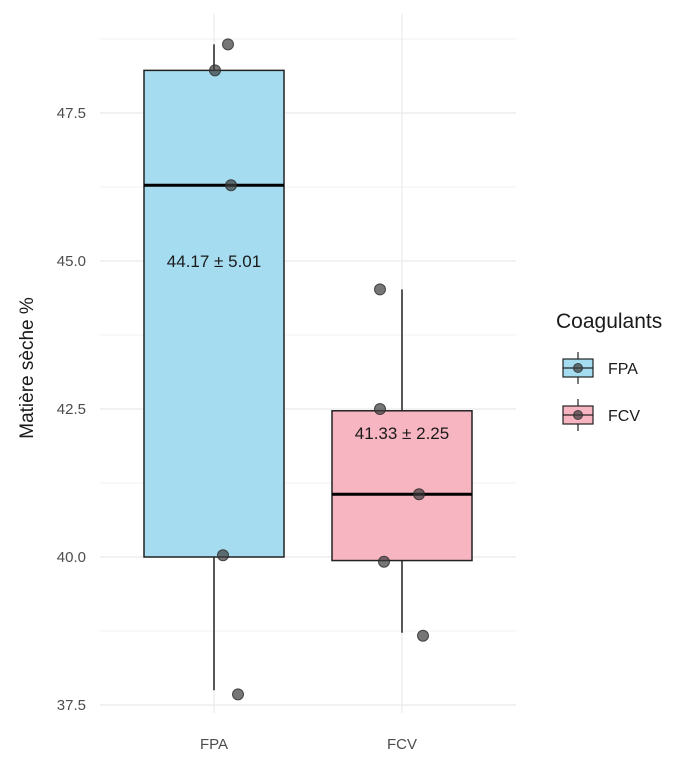 Image resolution: width=693 pixels, height=760 pixels. I want to click on legend: Coagulants FPA FCV, so click(609, 370).